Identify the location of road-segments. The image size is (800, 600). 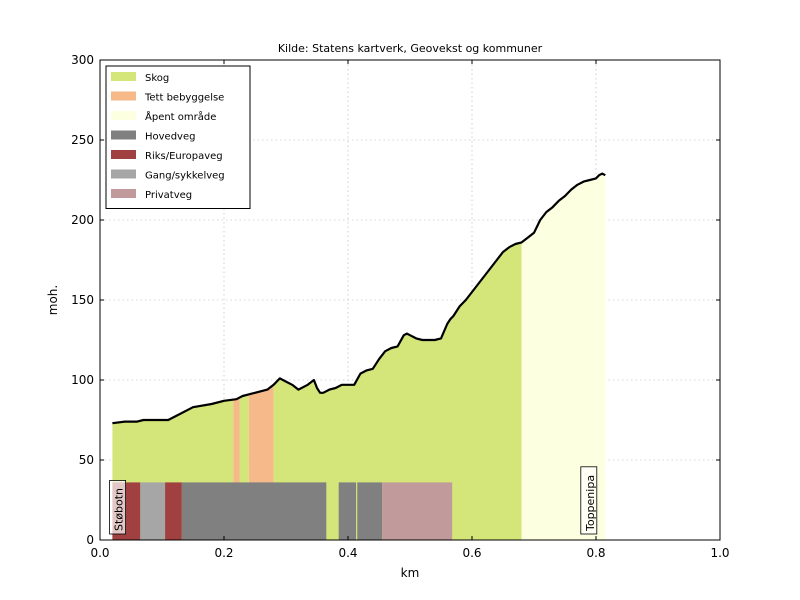
(282, 511).